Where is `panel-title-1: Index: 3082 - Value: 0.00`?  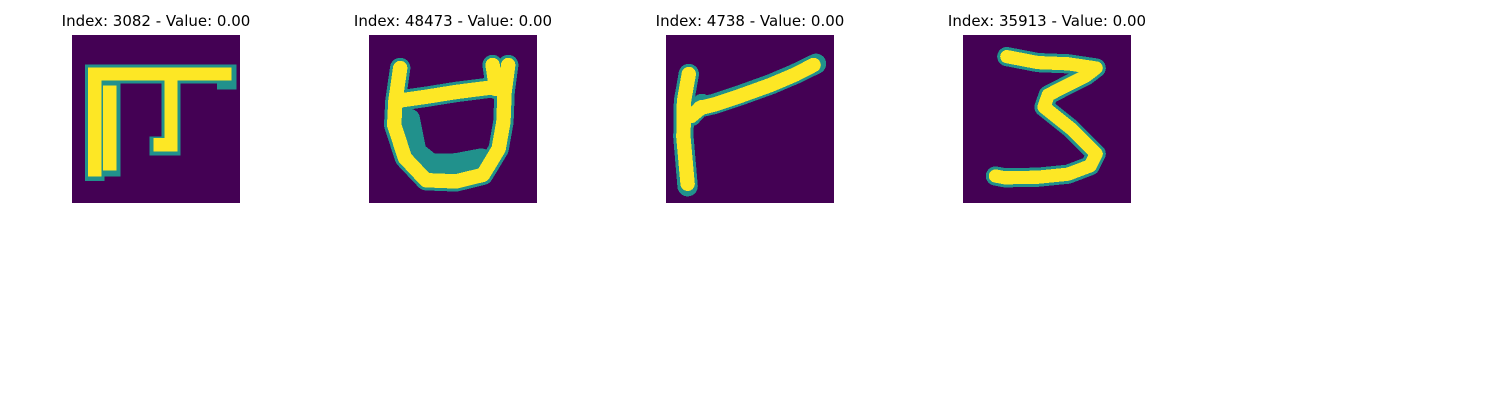
panel-title-1: Index: 3082 - Value: 0.00 is located at coordinates (156, 21).